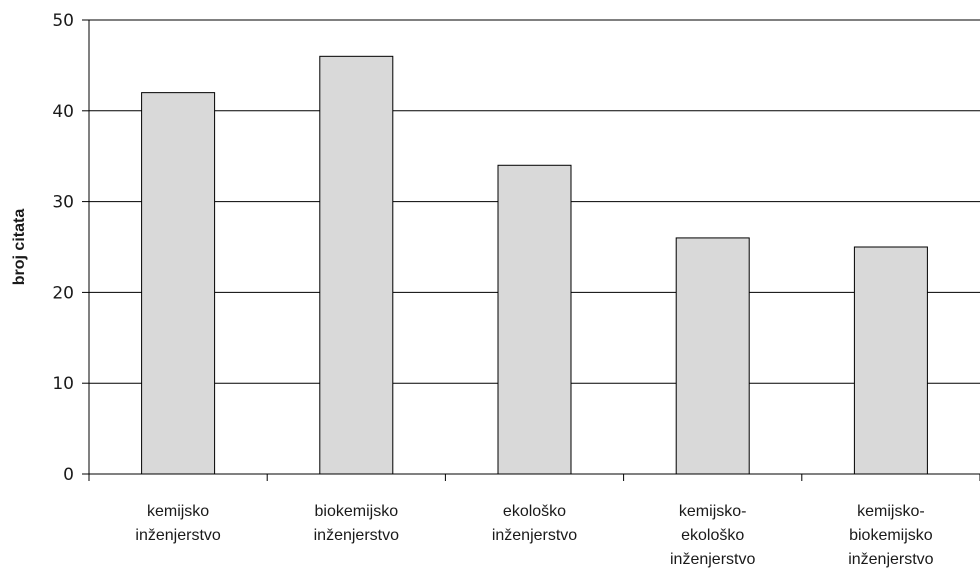 The image size is (980, 583). What do you see at coordinates (19, 247) in the screenshot?
I see `y-axis-title: broj citata` at bounding box center [19, 247].